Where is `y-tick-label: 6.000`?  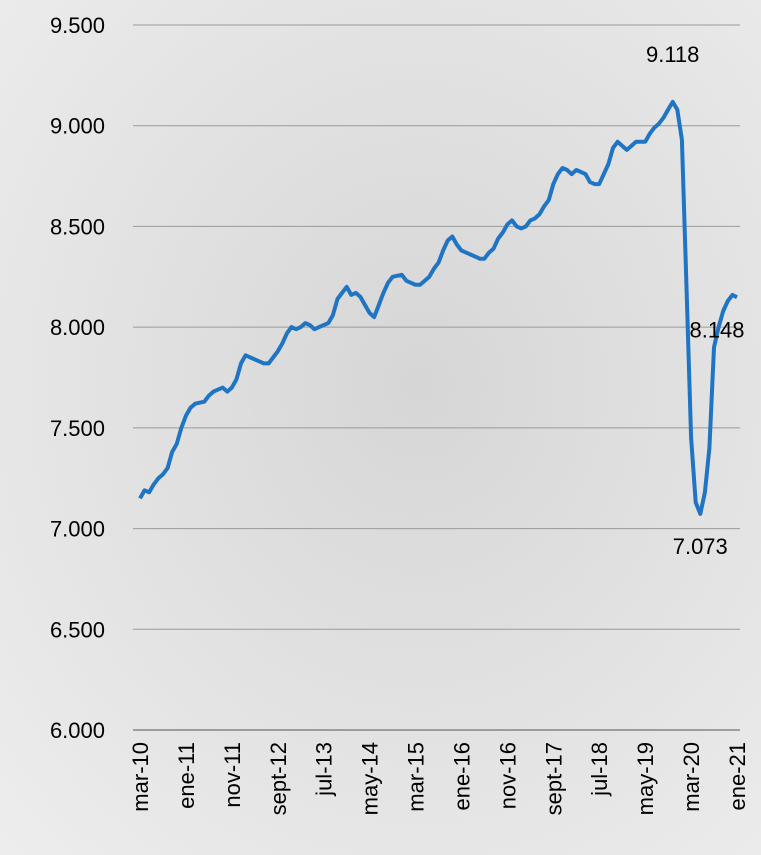 y-tick-label: 6.000 is located at coordinates (77, 730).